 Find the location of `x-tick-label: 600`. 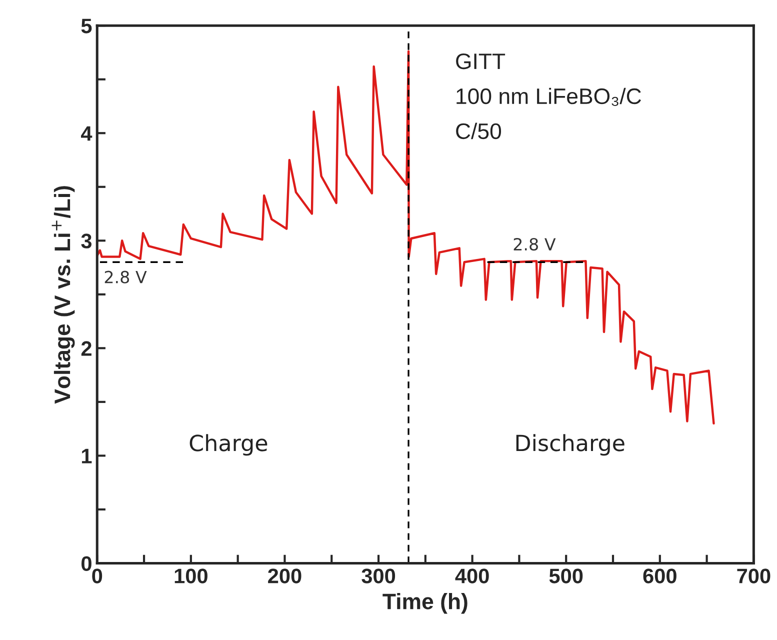

x-tick-label: 600 is located at coordinates (659, 576).